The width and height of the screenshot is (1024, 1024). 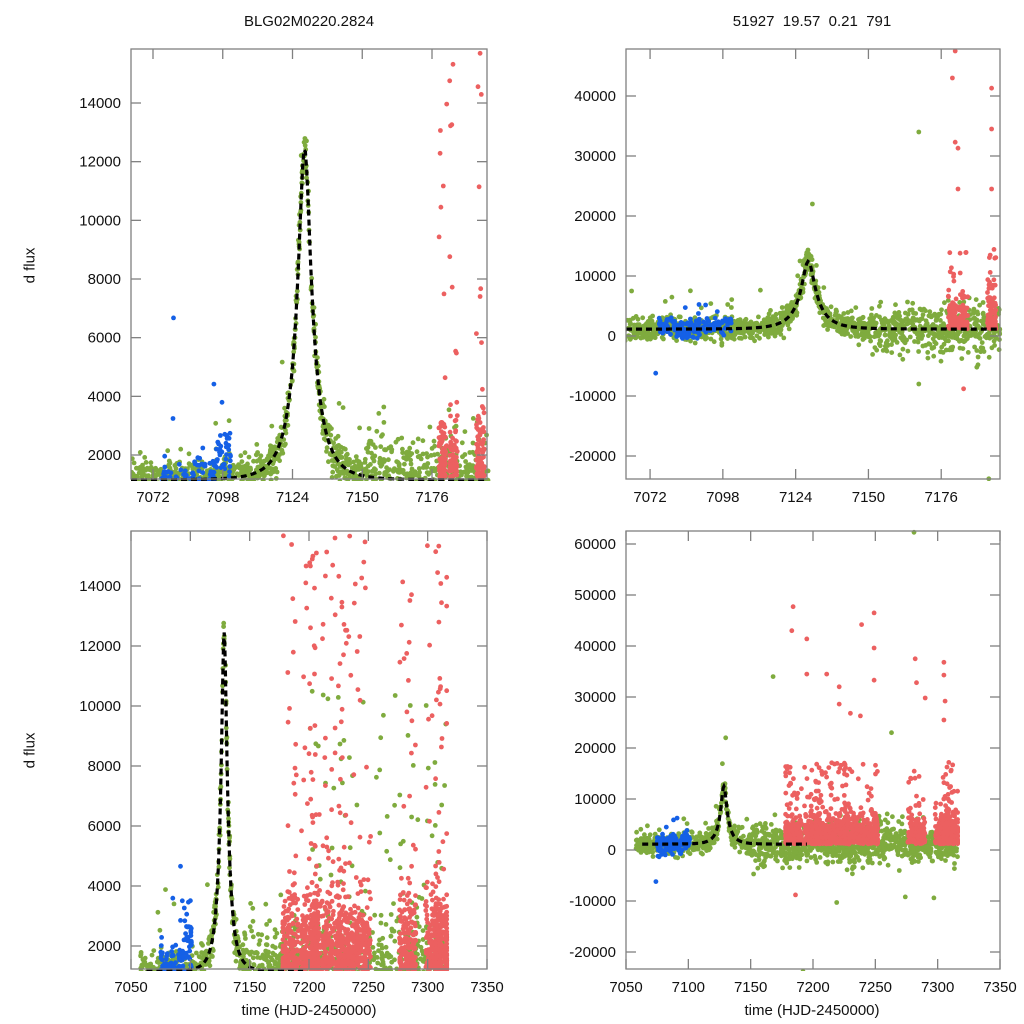 I want to click on x-tick-label: 7072, so click(x=152, y=497).